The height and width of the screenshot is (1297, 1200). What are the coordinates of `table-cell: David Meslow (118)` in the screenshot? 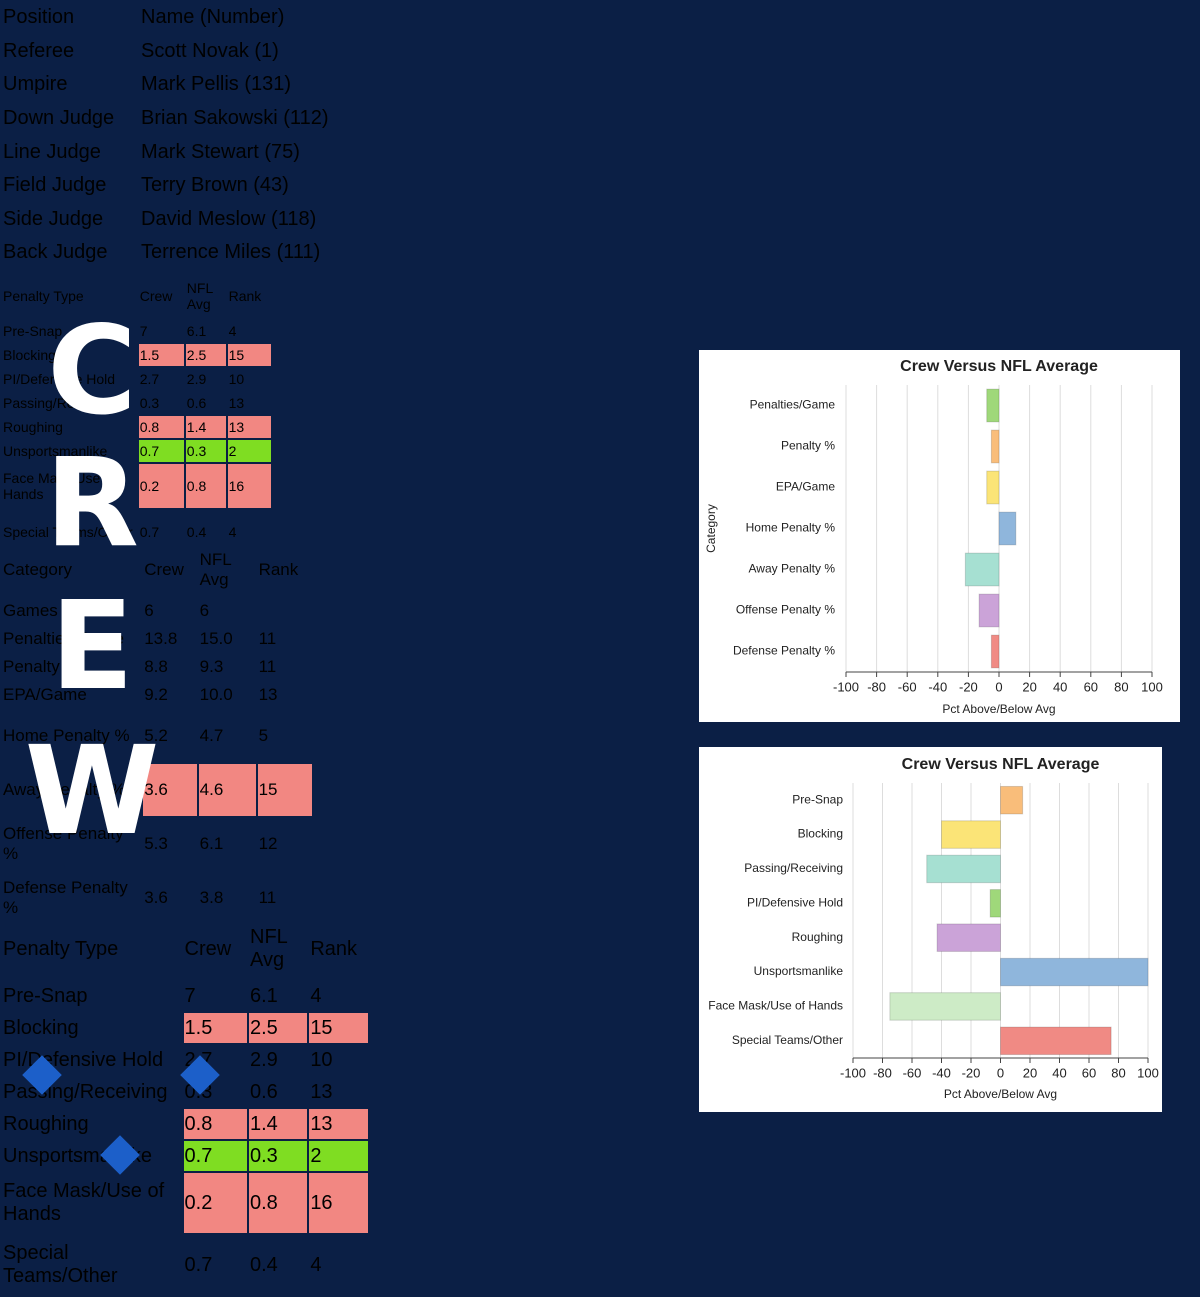 It's located at (229, 218).